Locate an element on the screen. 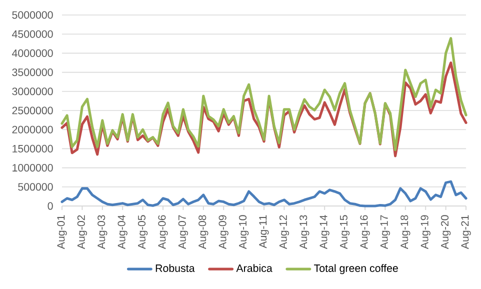 This screenshot has height=289, width=481. y-tick-label: 4000000 is located at coordinates (32, 53).